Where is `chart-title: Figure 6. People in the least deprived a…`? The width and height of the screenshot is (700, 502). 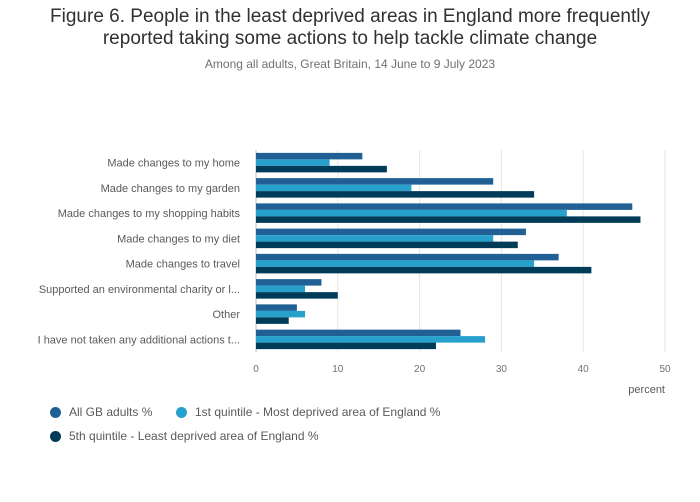
chart-title: Figure 6. People in the least deprived a… is located at coordinates (350, 28).